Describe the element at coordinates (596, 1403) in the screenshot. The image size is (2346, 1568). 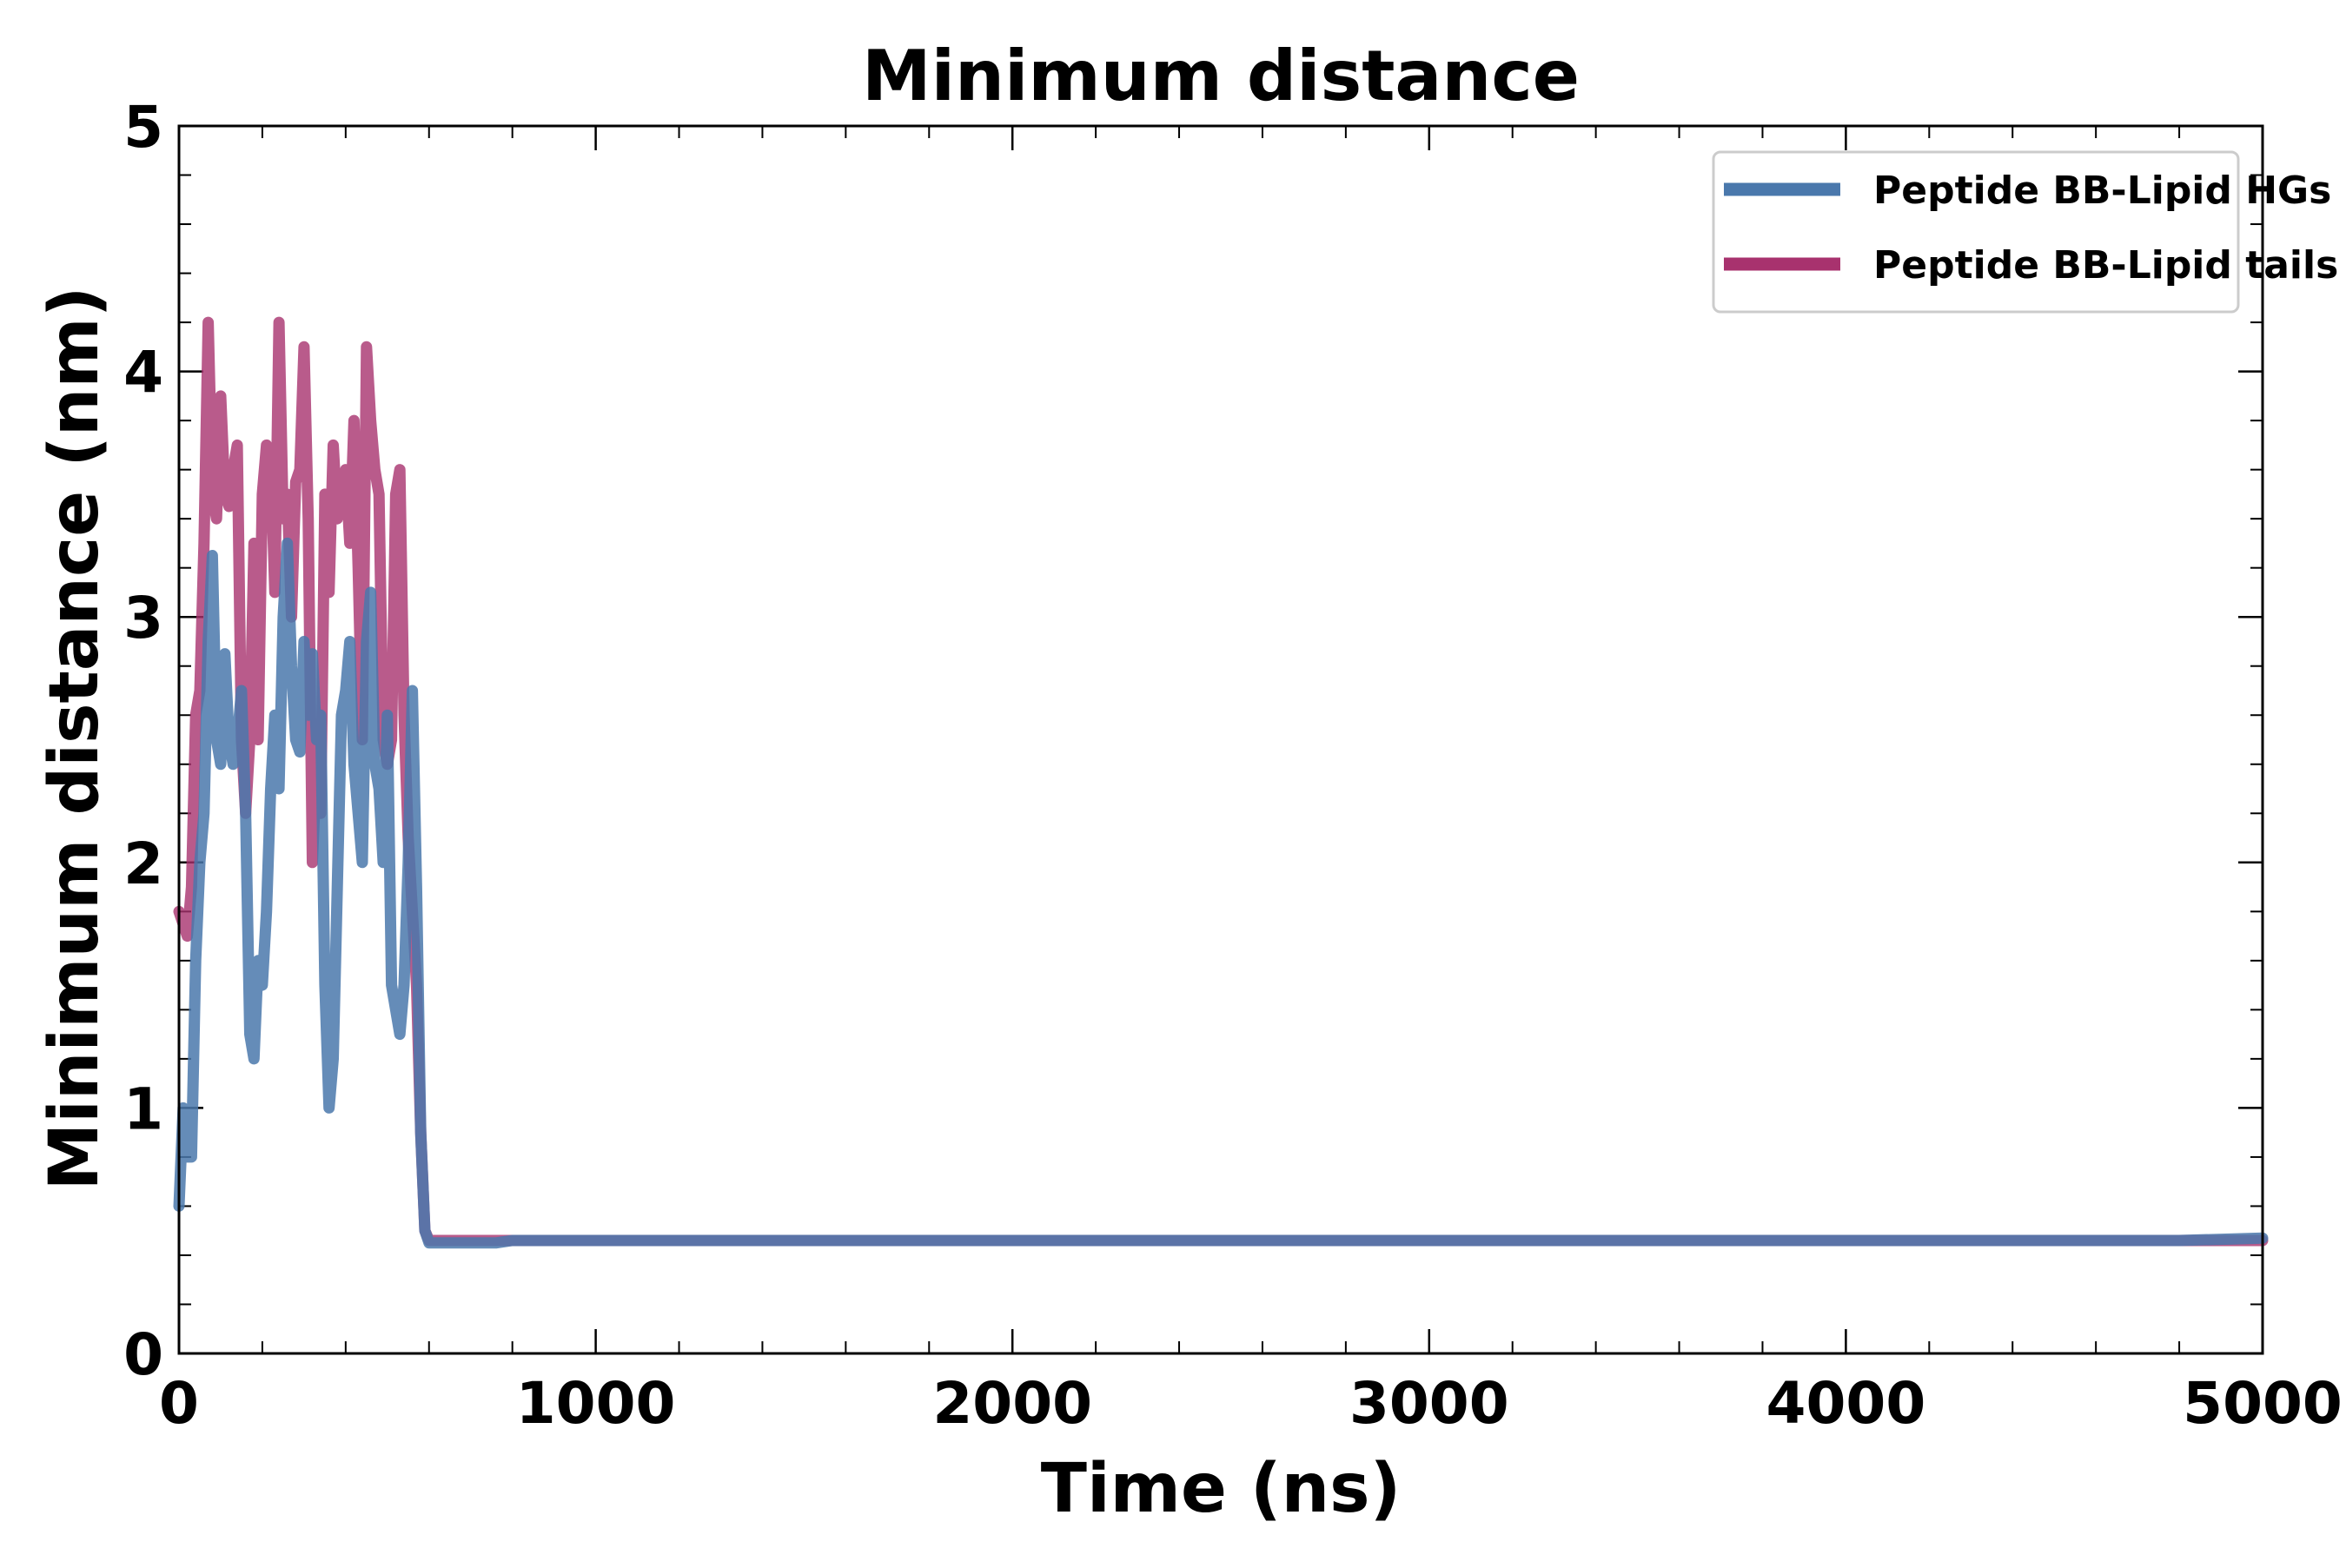
I see `x-tick-label: 1000` at that location.